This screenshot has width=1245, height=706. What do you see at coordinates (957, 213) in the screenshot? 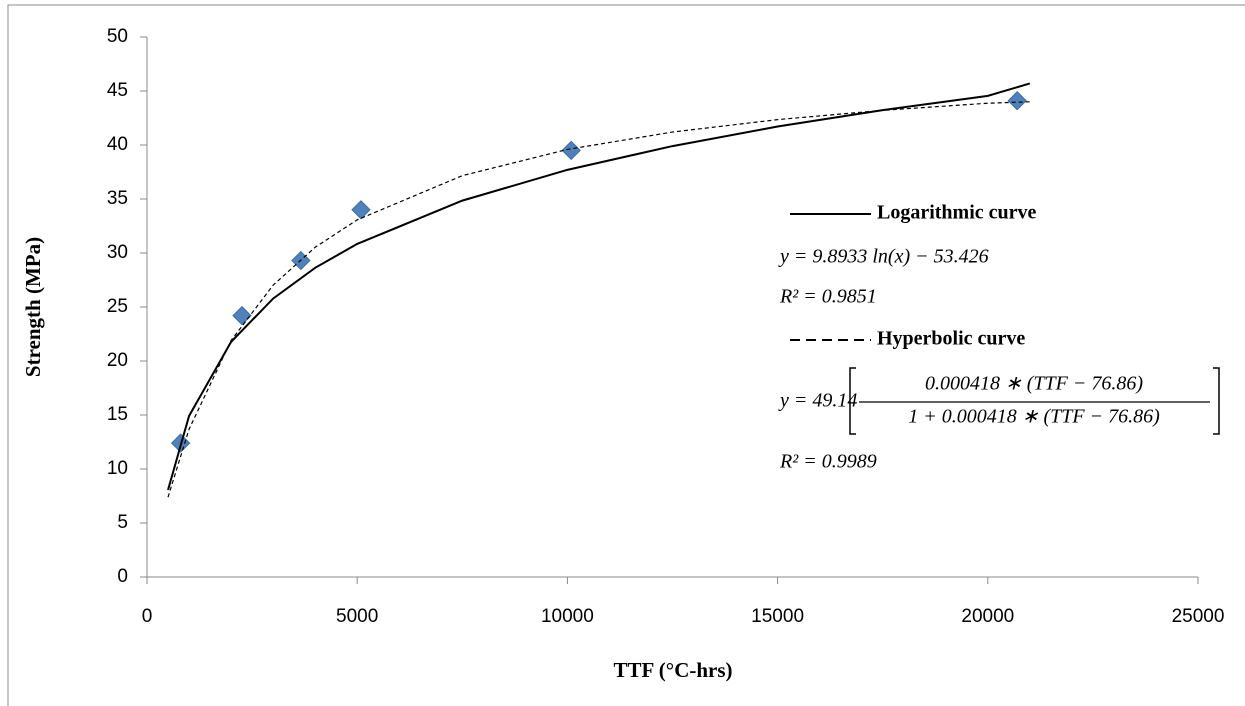
I see `legend-label: Logarithmic curve` at bounding box center [957, 213].